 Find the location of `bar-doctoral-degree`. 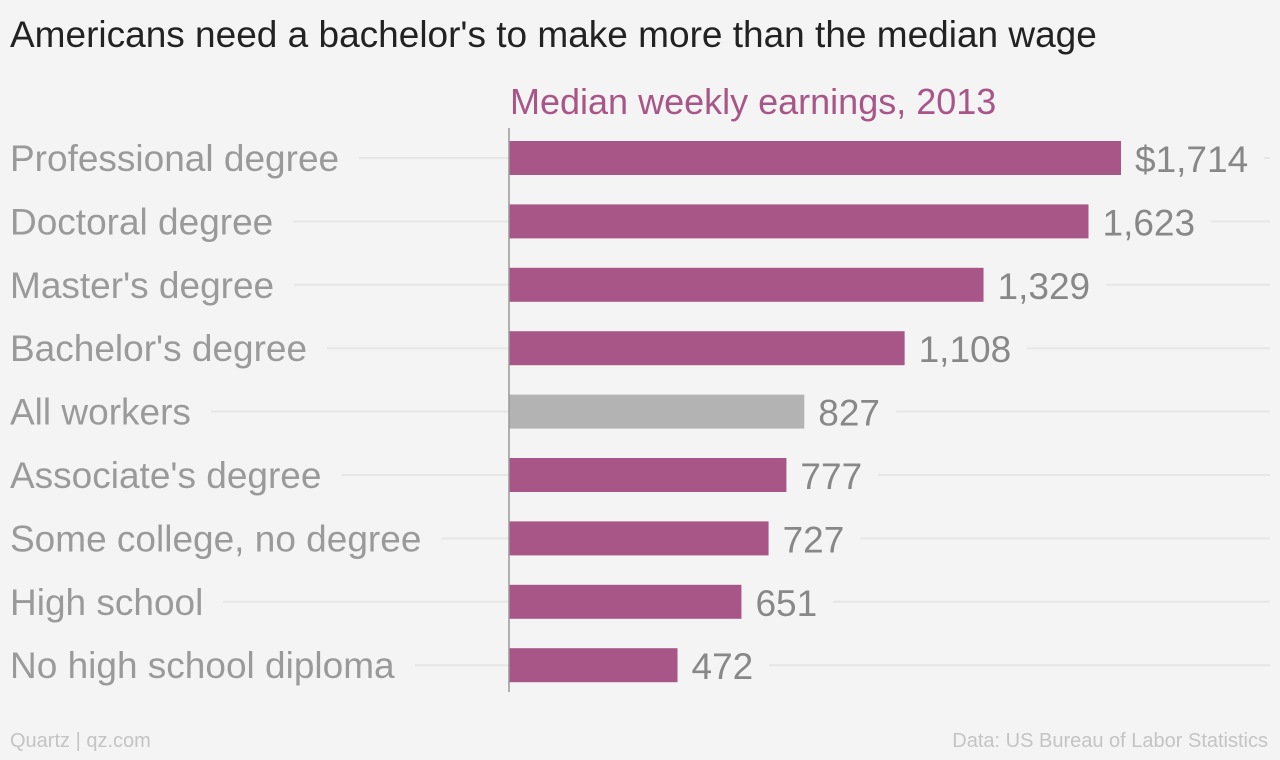

bar-doctoral-degree is located at coordinates (799, 221).